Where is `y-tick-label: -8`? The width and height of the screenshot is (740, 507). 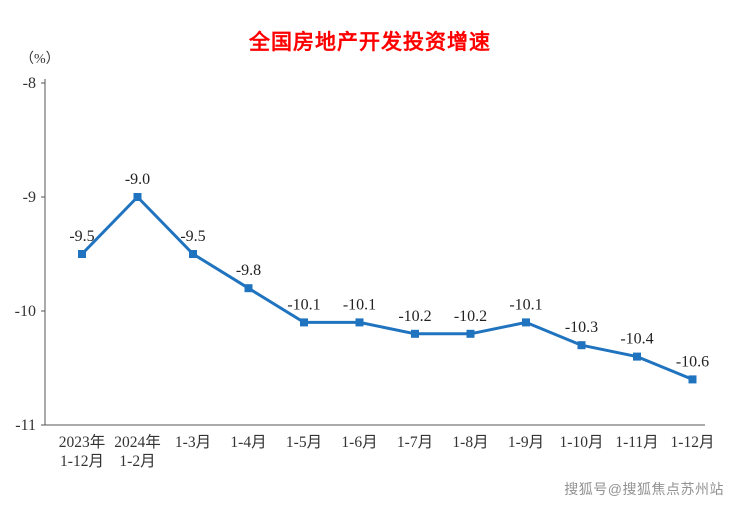
y-tick-label: -8 is located at coordinates (29, 83).